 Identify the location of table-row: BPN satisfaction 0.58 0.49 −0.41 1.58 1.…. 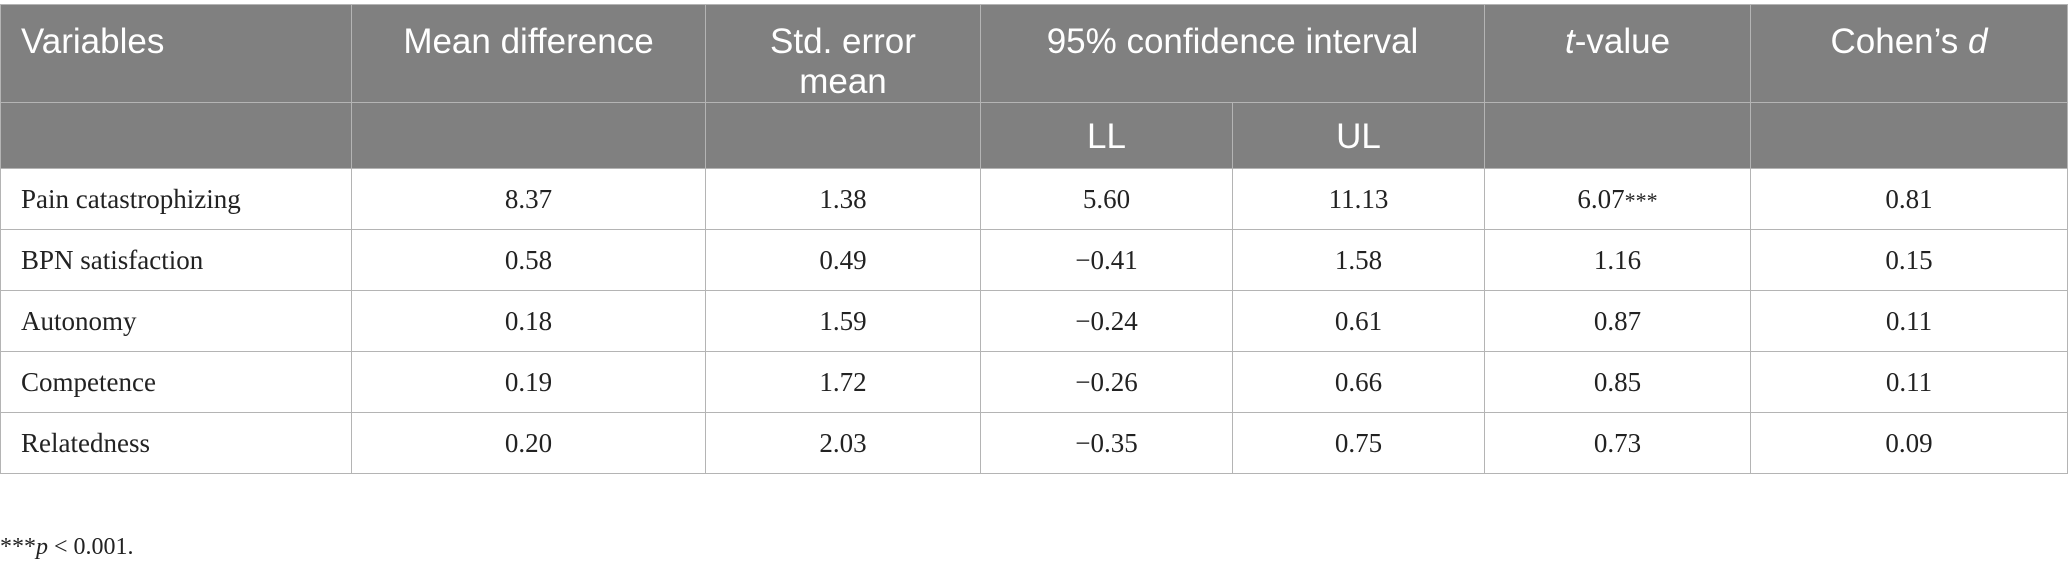
(1034, 260).